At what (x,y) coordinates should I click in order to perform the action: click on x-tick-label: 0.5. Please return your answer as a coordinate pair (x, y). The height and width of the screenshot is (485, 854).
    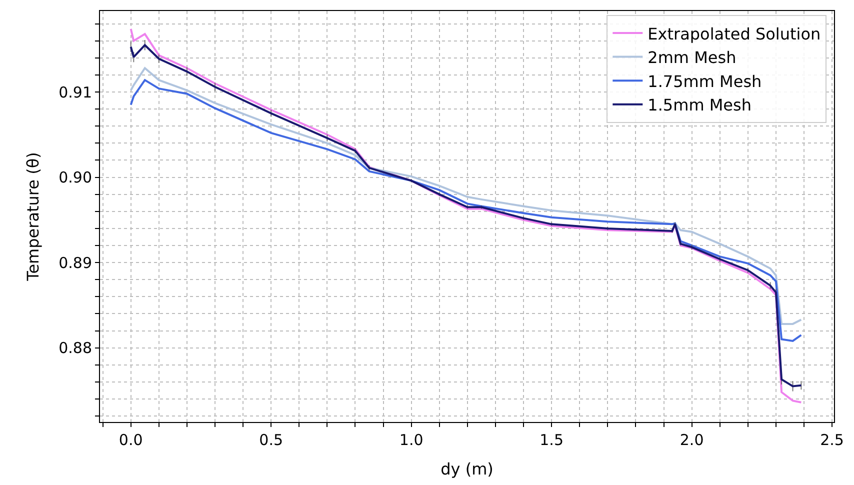
    Looking at the image, I should click on (271, 440).